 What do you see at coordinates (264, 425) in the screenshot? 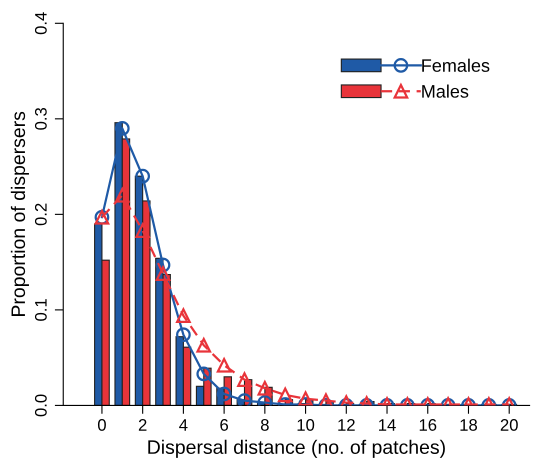
I see `x-tick-label: 8` at bounding box center [264, 425].